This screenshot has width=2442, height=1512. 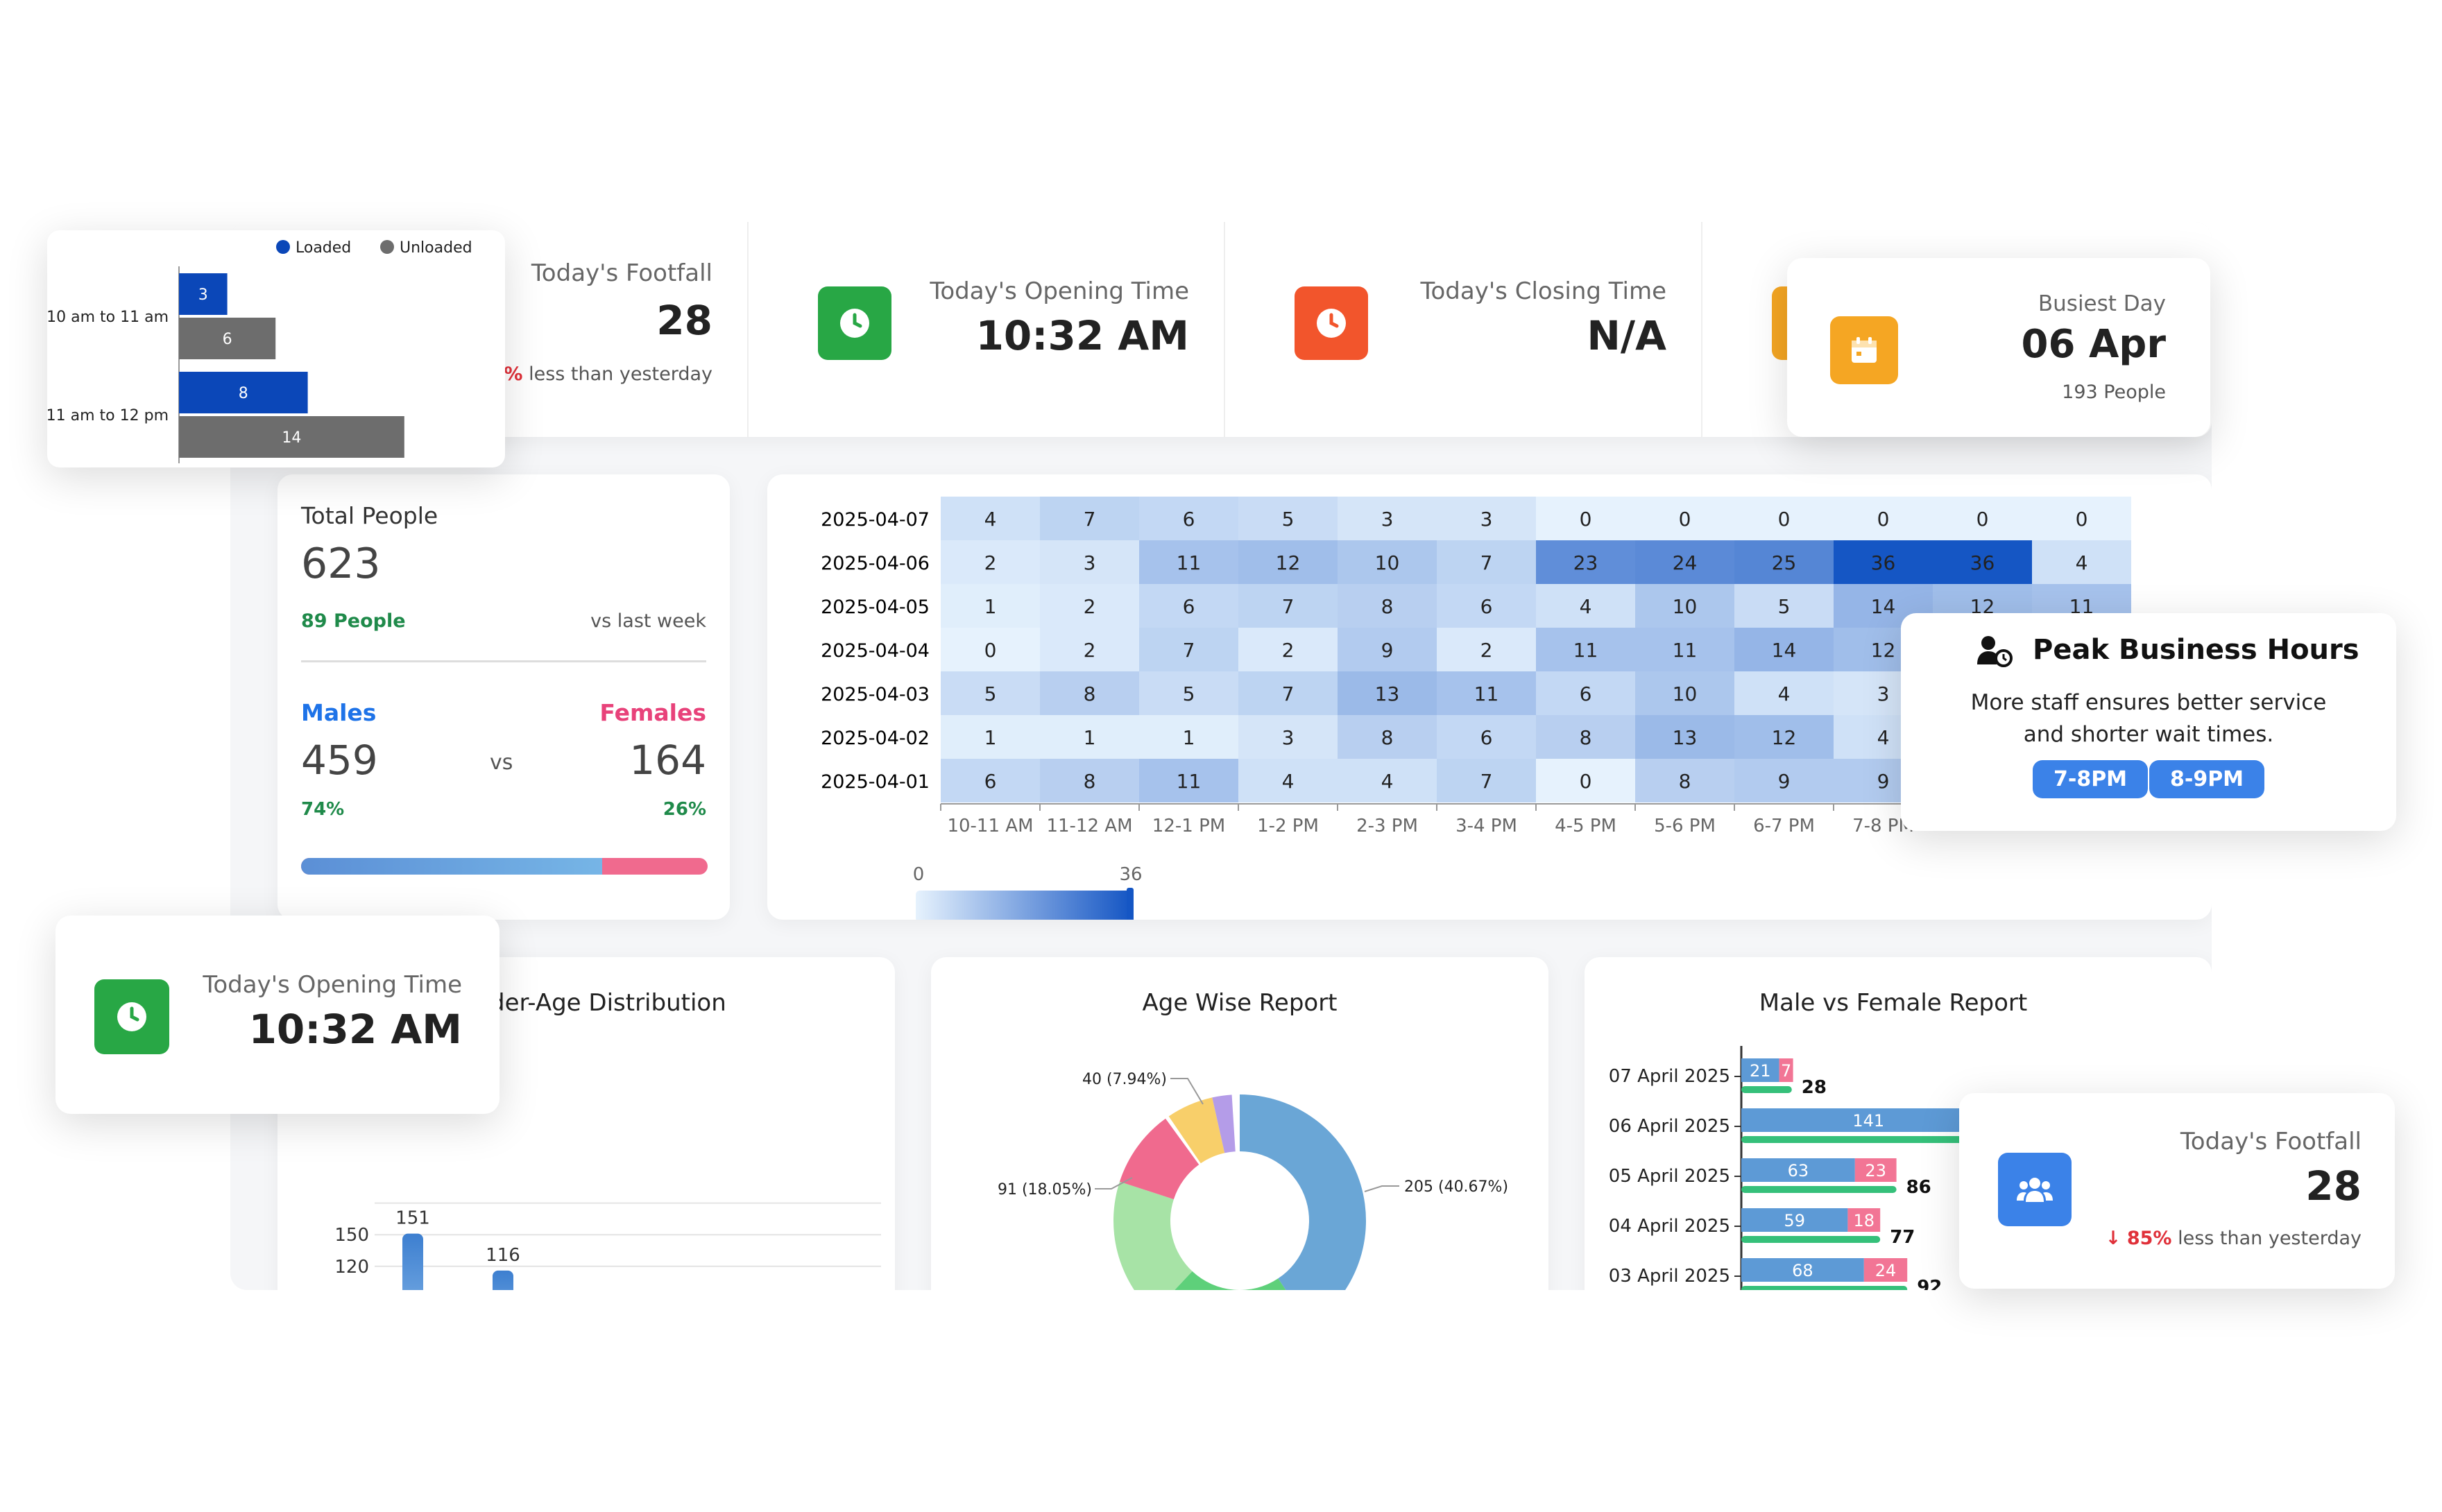 I want to click on heatmap-cell-value: 25, so click(x=1784, y=563).